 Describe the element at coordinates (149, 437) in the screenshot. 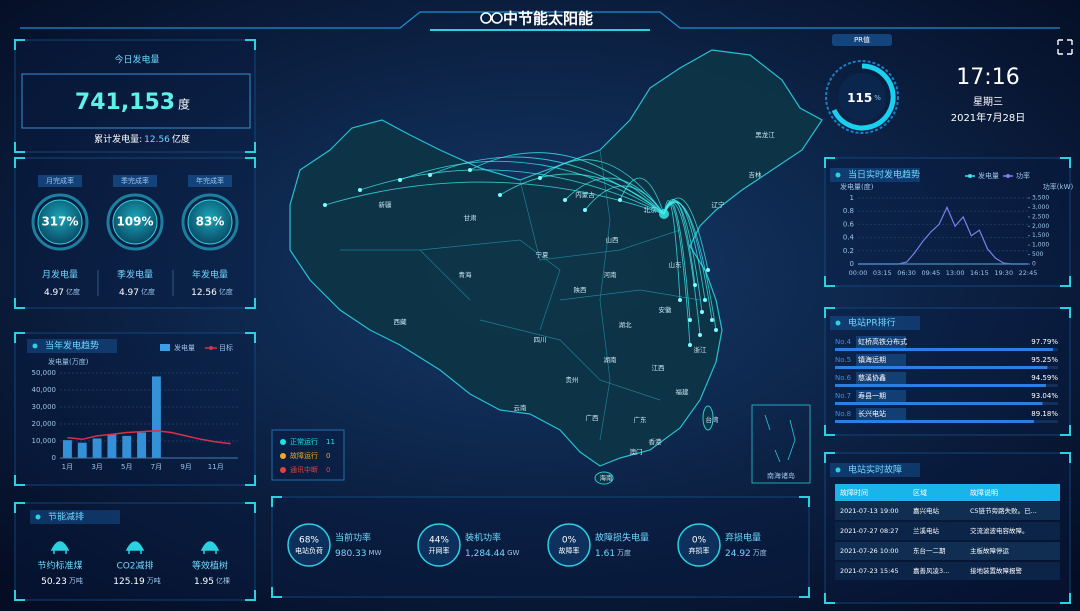

I see `target-line` at that location.